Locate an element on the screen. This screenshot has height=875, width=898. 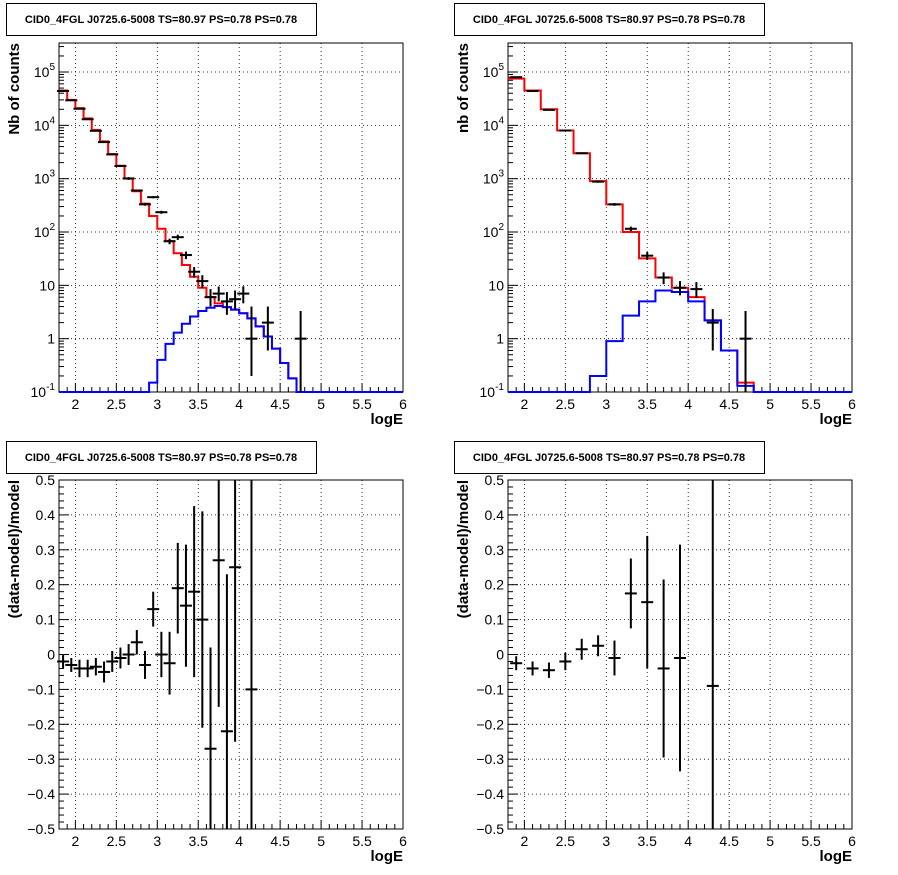
y-tick-label: 10 is located at coordinates (496, 285).